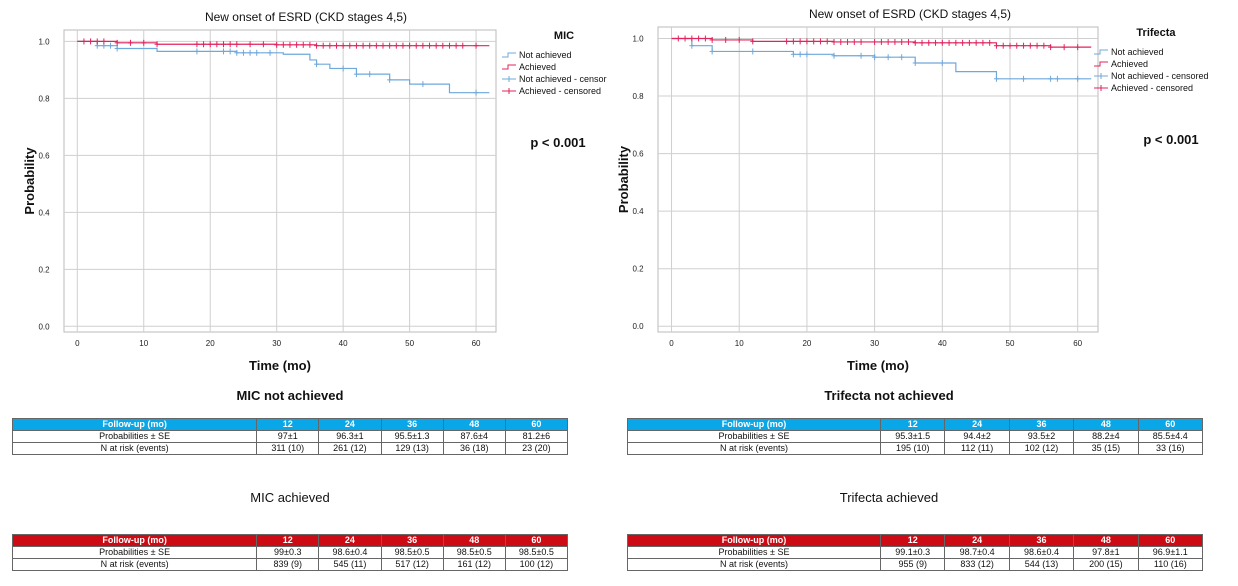  Describe the element at coordinates (412, 564) in the screenshot. I see `table-cell: 517 (12)` at that location.